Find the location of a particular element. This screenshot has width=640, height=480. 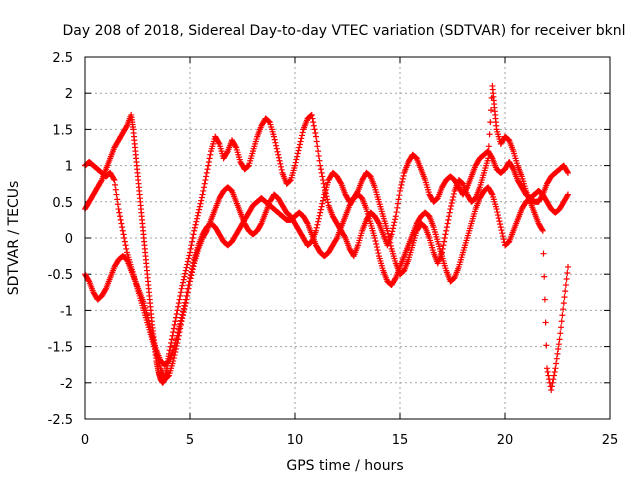

y-tick-label: 0.5 is located at coordinates (62, 203).